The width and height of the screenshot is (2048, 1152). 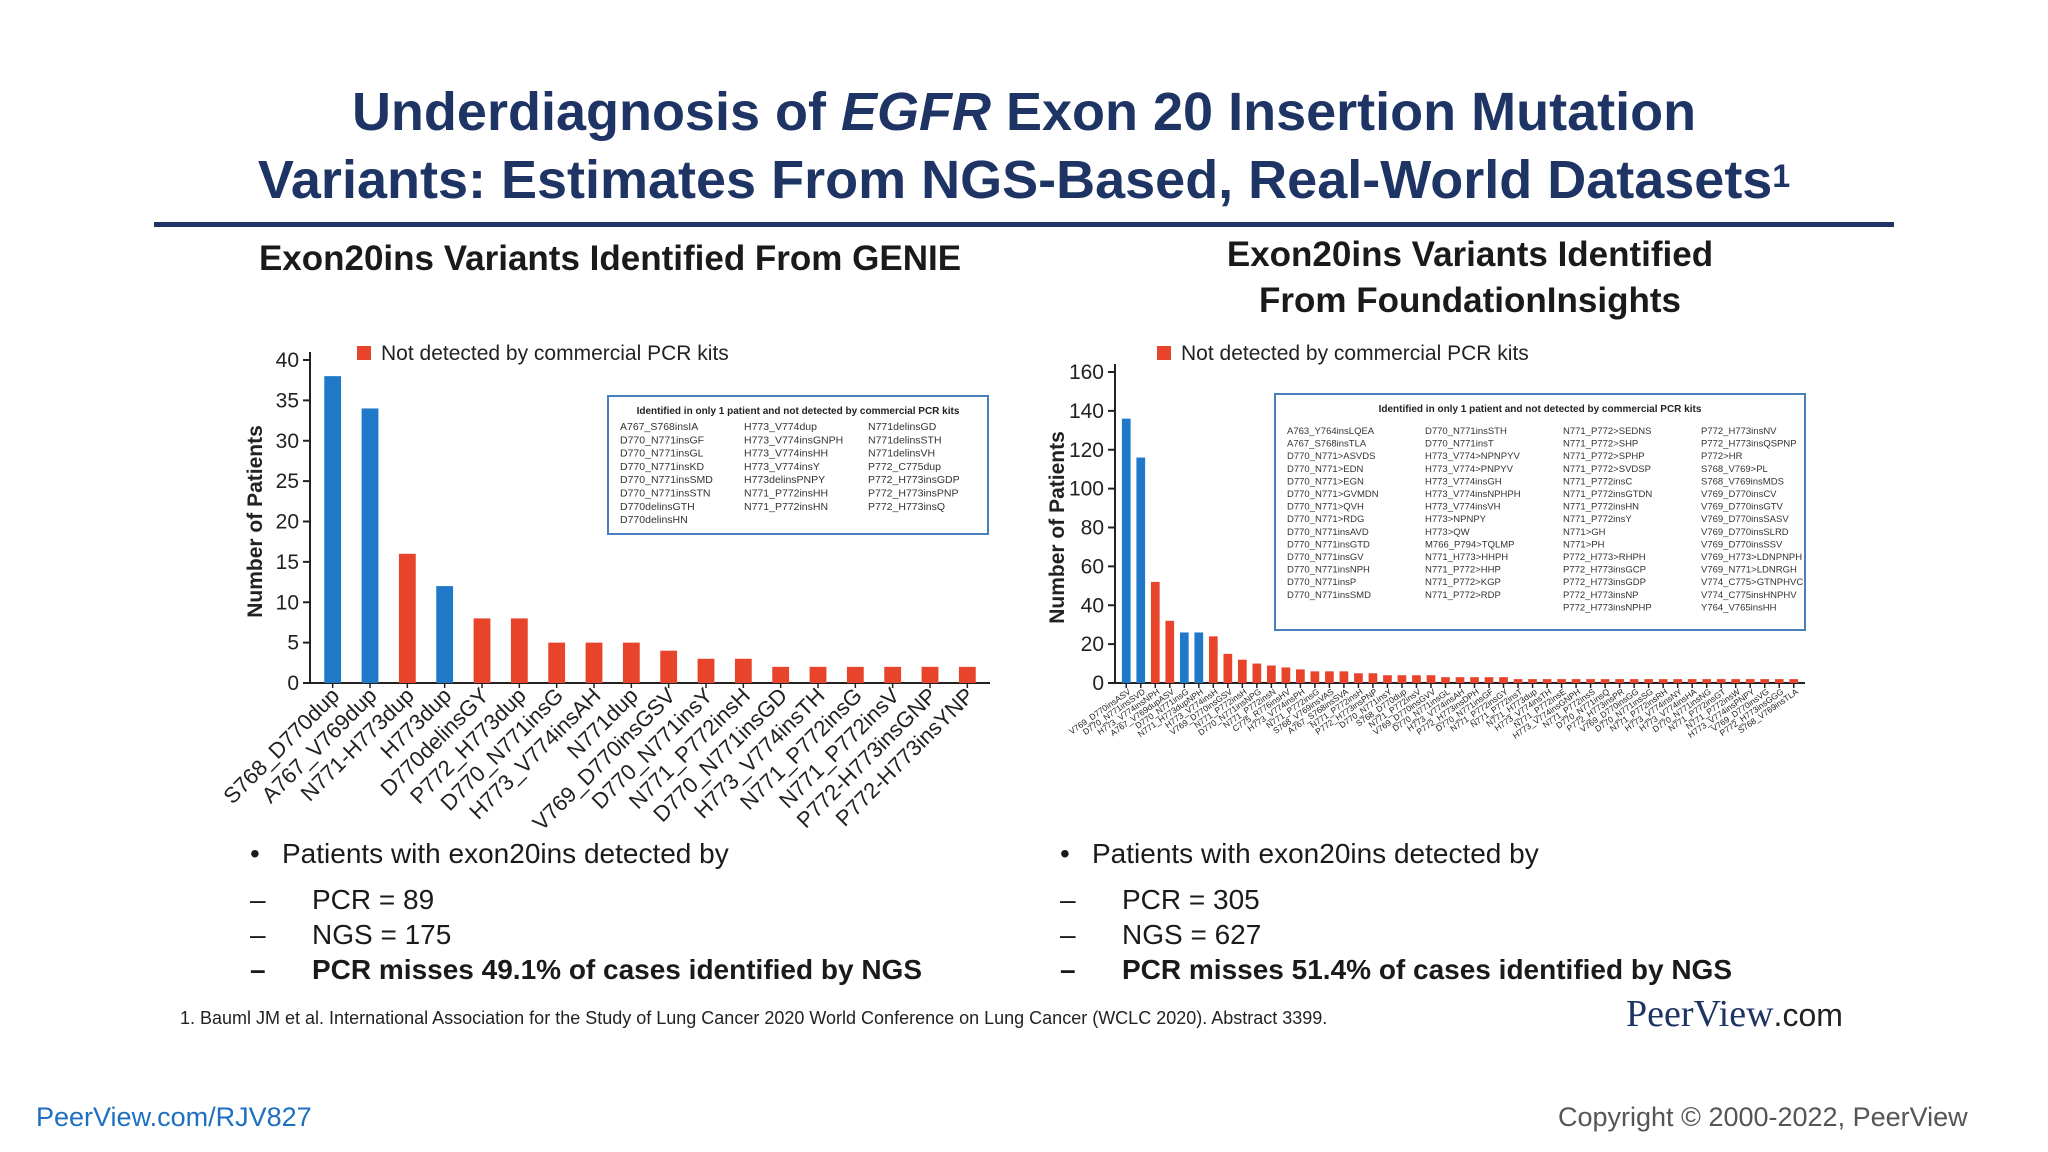 I want to click on right-sub-pcr-text: PCR = 305, so click(x=1191, y=899).